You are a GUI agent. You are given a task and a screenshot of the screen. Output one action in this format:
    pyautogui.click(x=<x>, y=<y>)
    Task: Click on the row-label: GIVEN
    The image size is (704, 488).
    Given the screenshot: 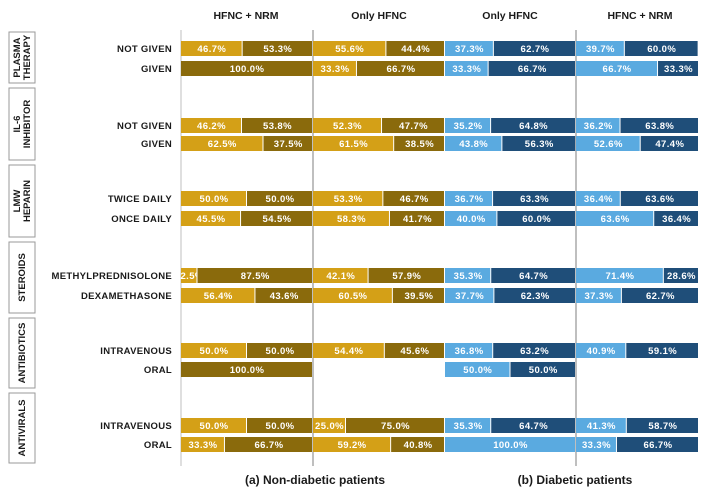 What is the action you would take?
    pyautogui.click(x=156, y=144)
    